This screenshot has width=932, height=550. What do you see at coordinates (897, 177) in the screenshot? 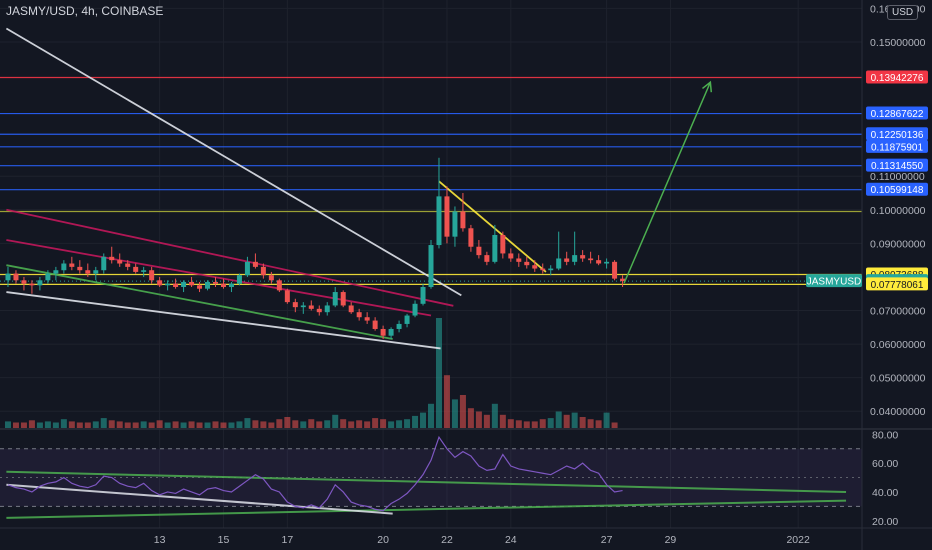
I see `price-tick-label: 0.11000000` at bounding box center [897, 177].